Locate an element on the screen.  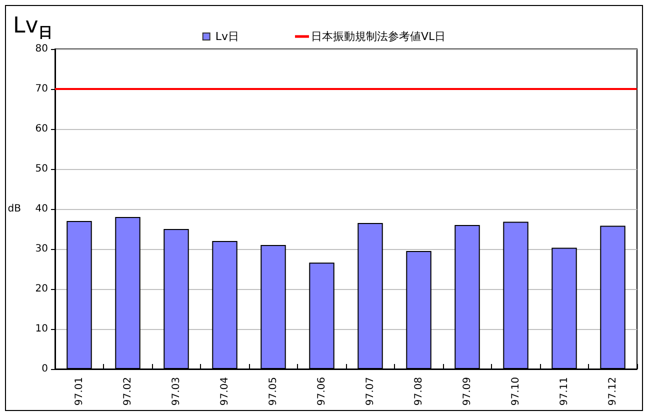
x-tick-label: 97.11 is located at coordinates (564, 391).